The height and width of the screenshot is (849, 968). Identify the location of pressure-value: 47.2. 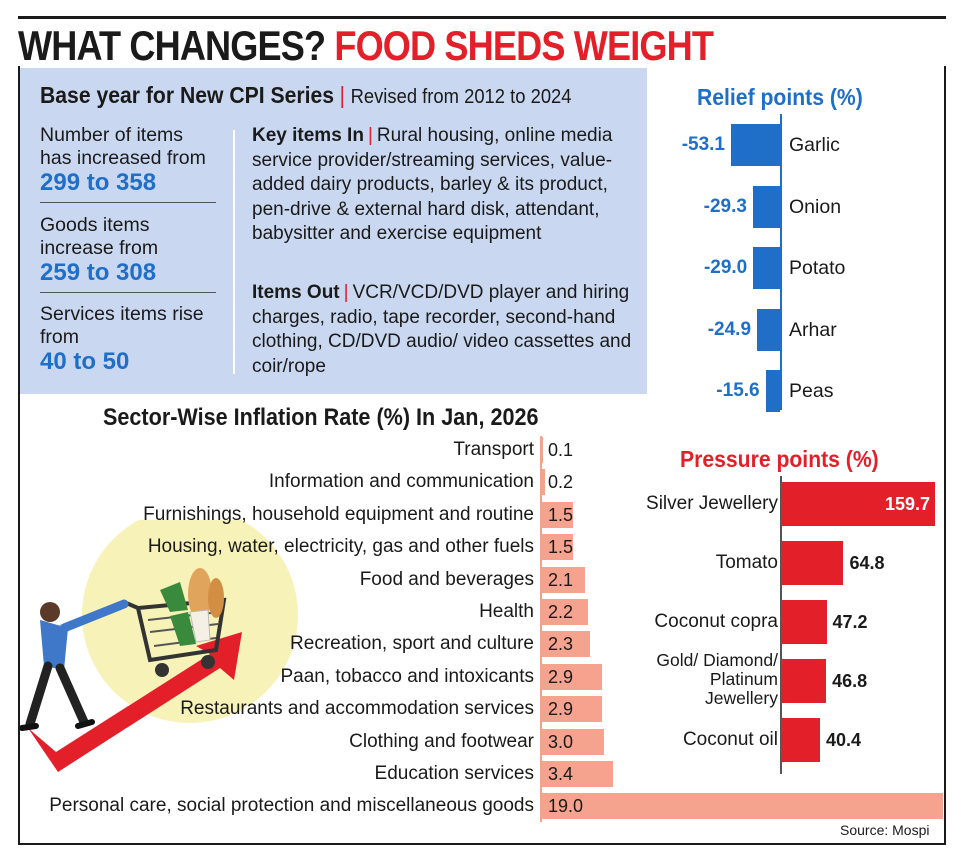
(850, 622).